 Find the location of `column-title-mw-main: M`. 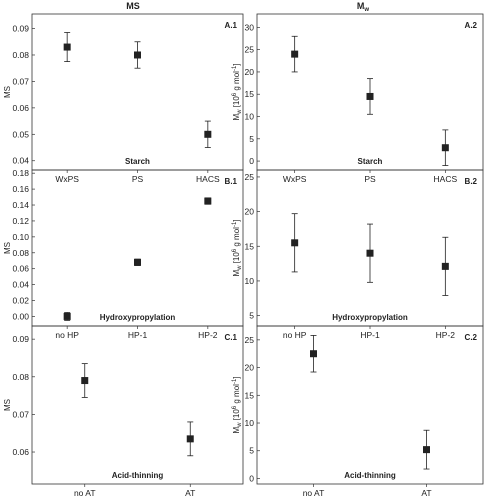

column-title-mw-main: M is located at coordinates (361, 6).